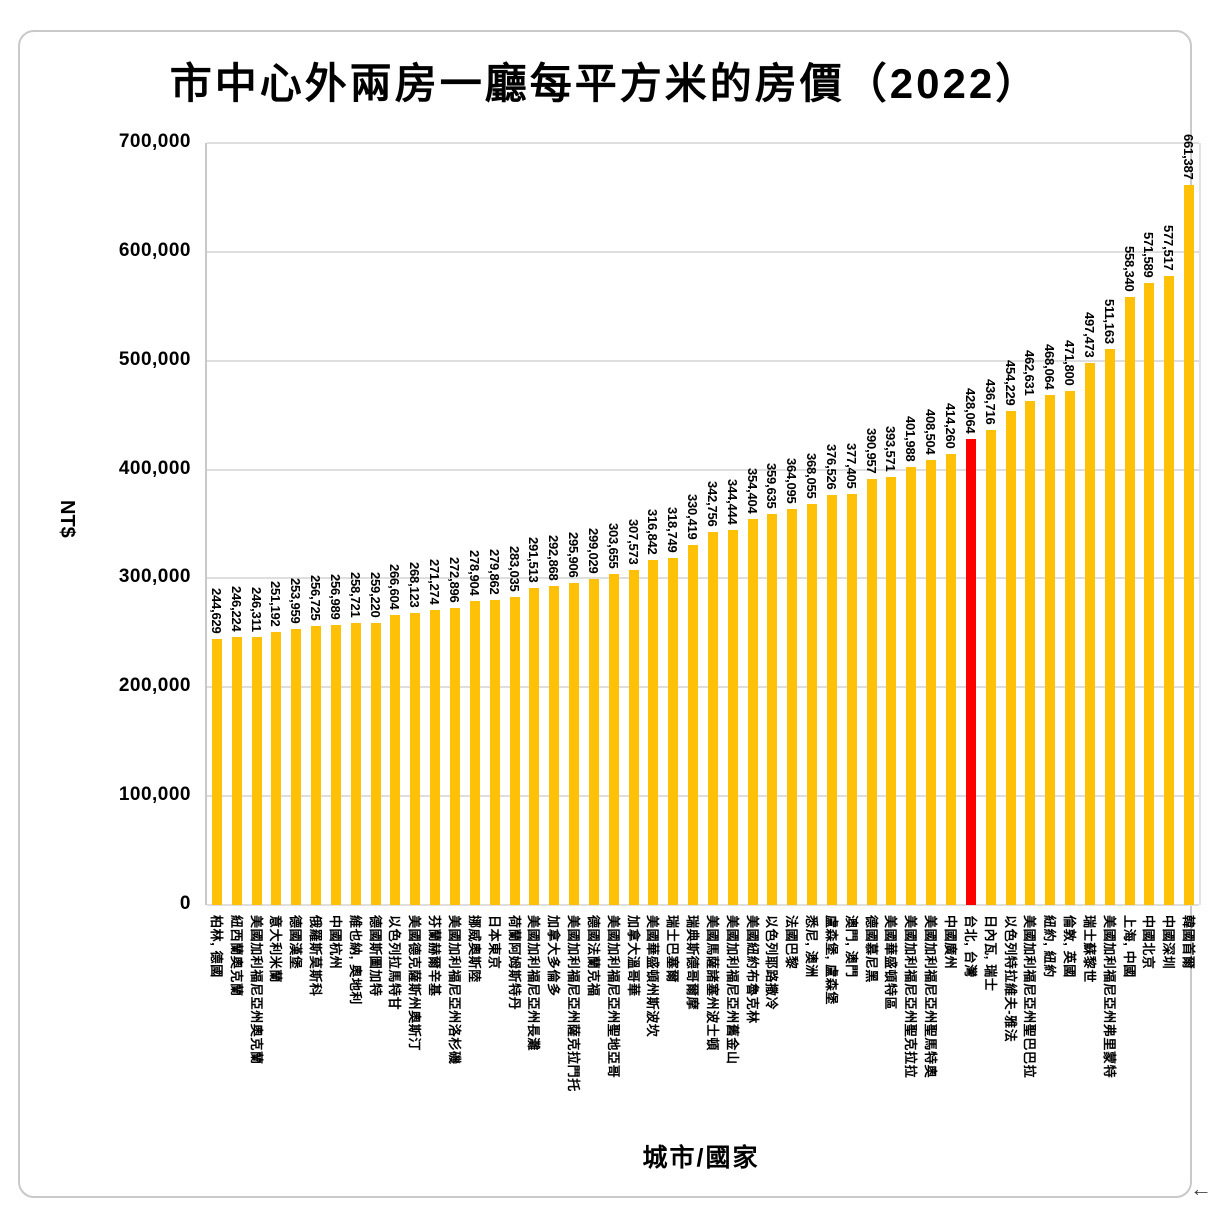 This screenshot has height=1212, width=1208. What do you see at coordinates (1050, 946) in the screenshot?
I see `category-label: 紐約, 紐約` at bounding box center [1050, 946].